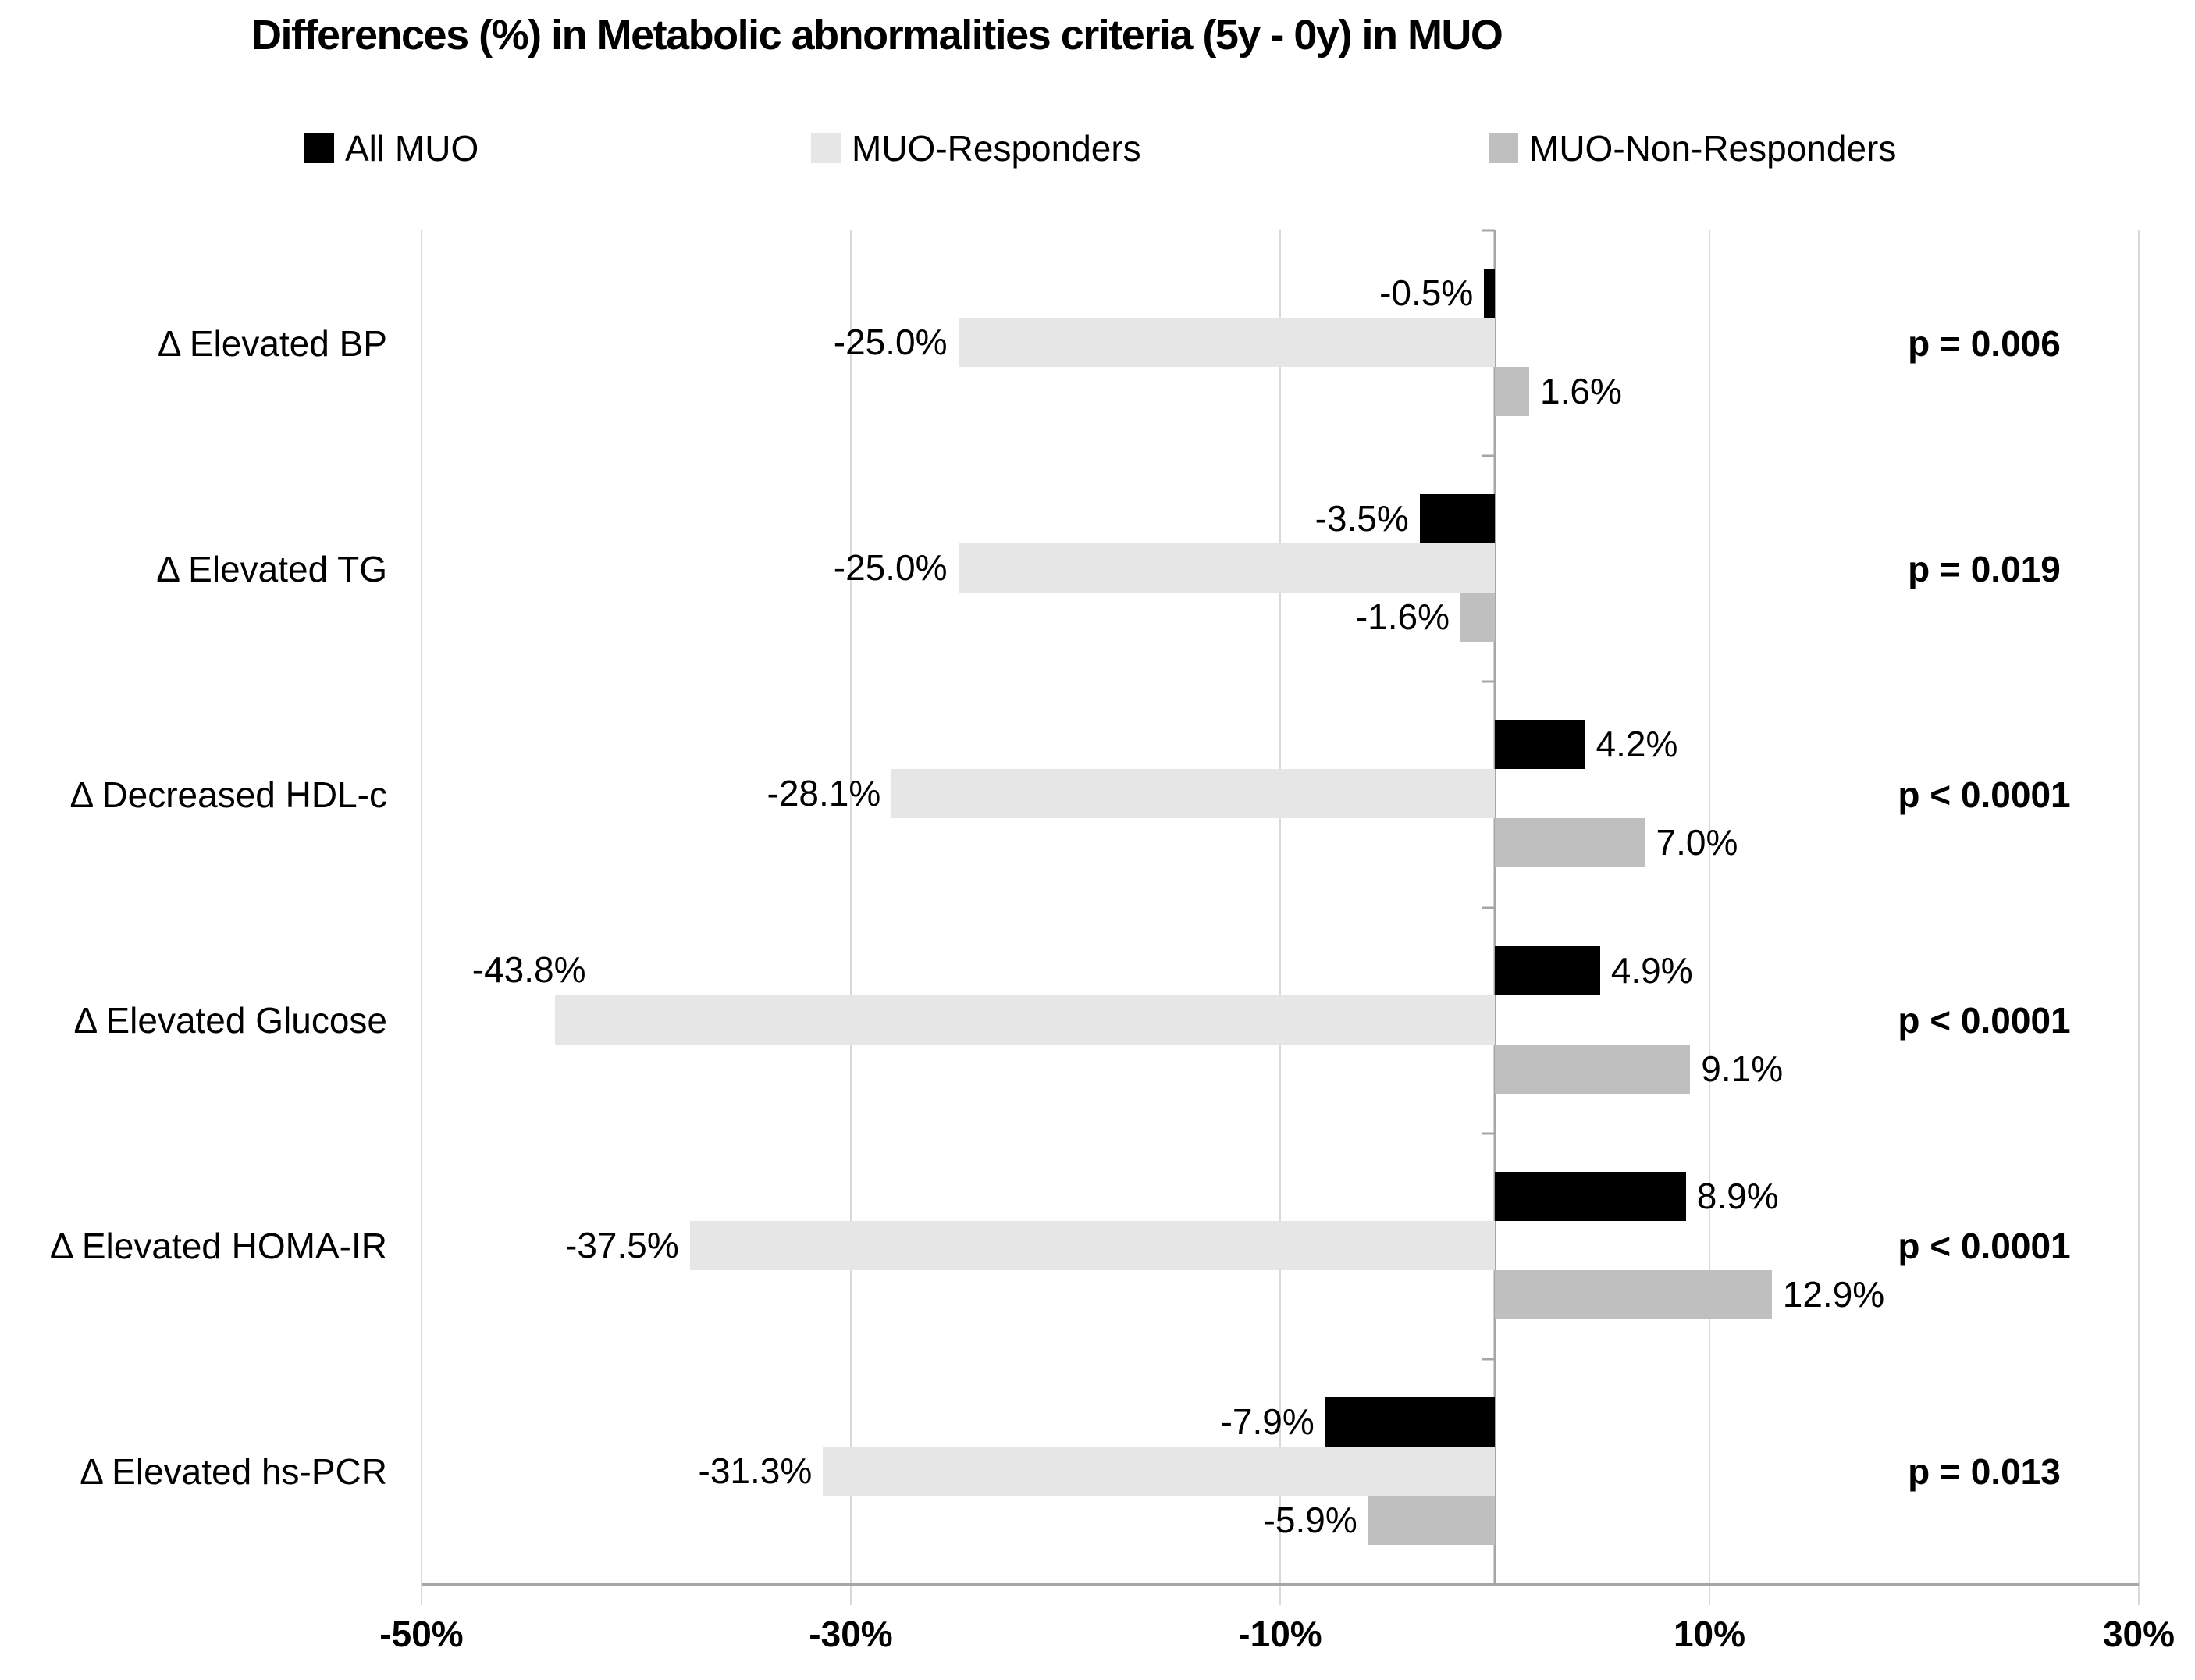  Describe the element at coordinates (1742, 1068) in the screenshot. I see `bar-value-label: 9.1%` at that location.